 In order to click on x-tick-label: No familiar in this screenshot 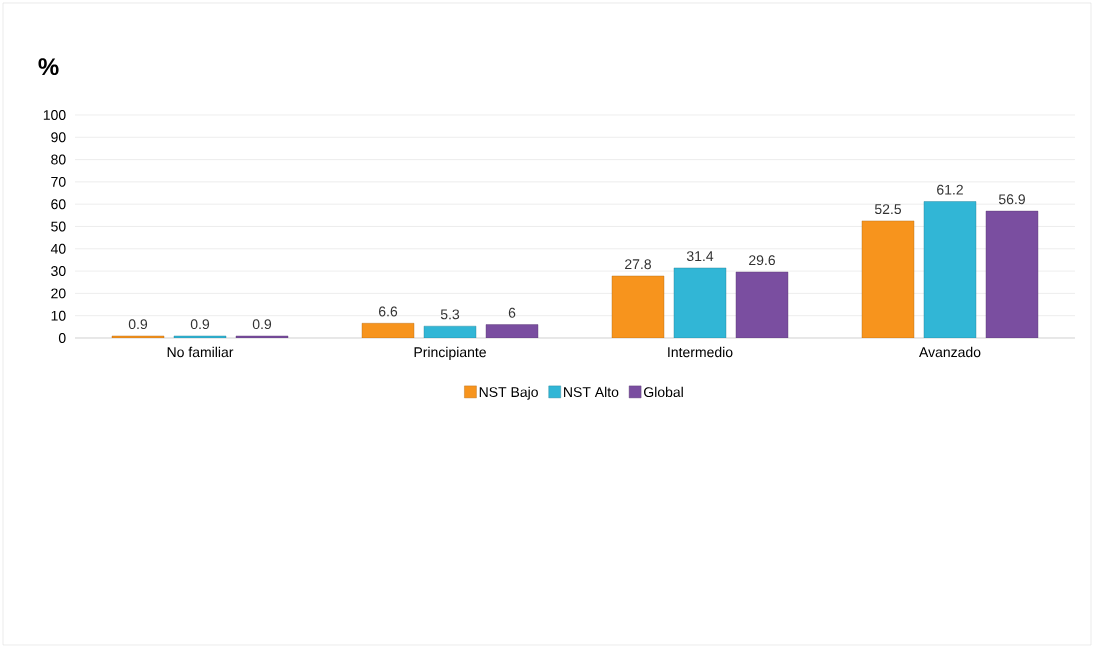, I will do `click(200, 352)`.